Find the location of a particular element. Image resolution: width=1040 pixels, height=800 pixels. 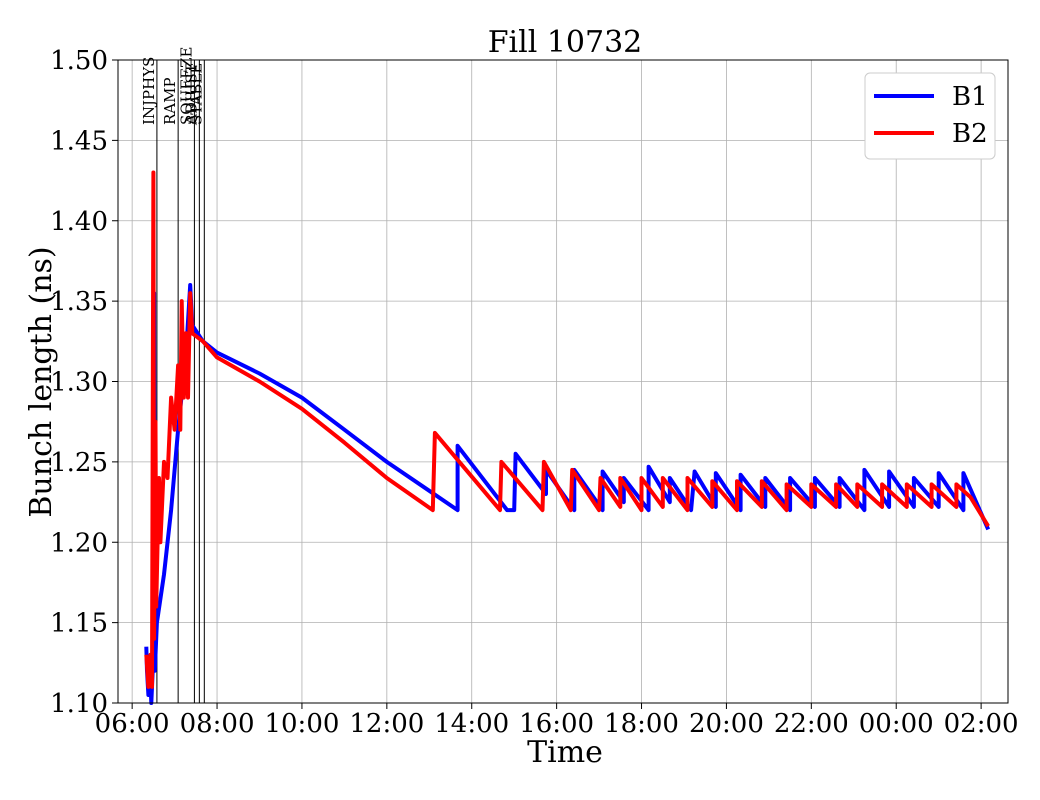

legend-label: B1 is located at coordinates (970, 97).